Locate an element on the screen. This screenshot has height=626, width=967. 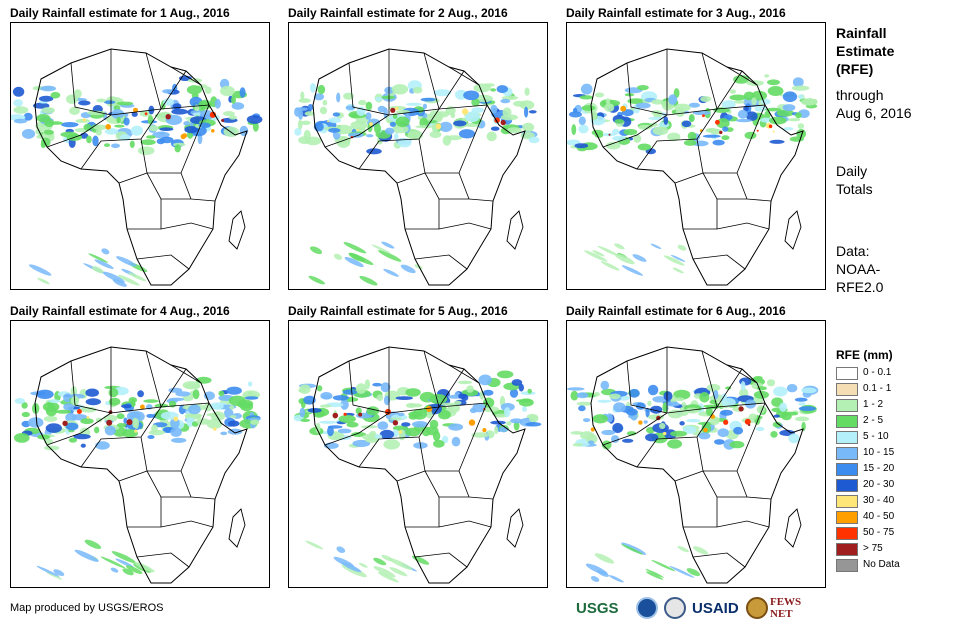
madagascar-outline is located at coordinates (793, 230).